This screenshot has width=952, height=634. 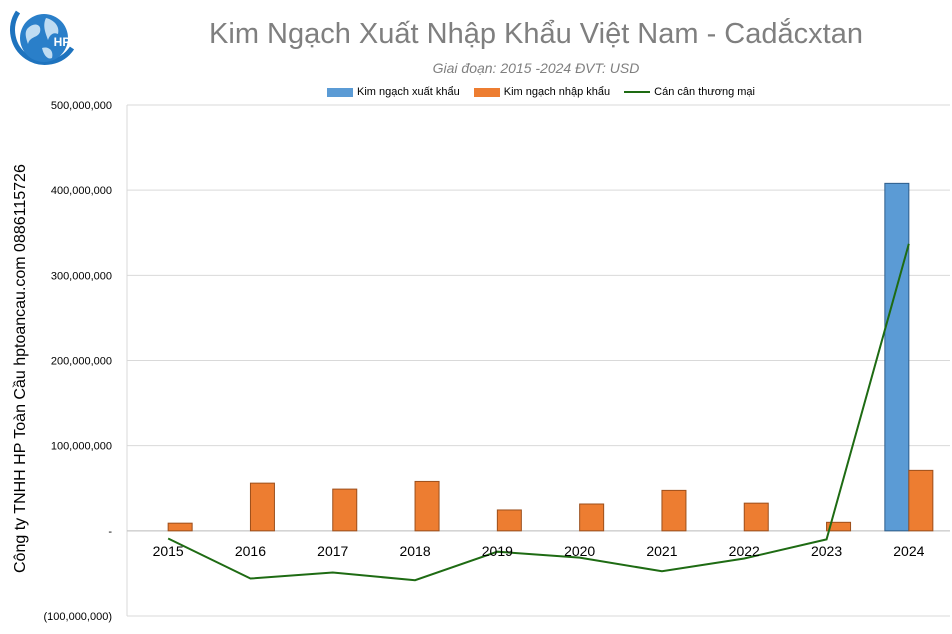 What do you see at coordinates (408, 92) in the screenshot?
I see `legend-label-export: Kim ngạch xuất khẩu` at bounding box center [408, 92].